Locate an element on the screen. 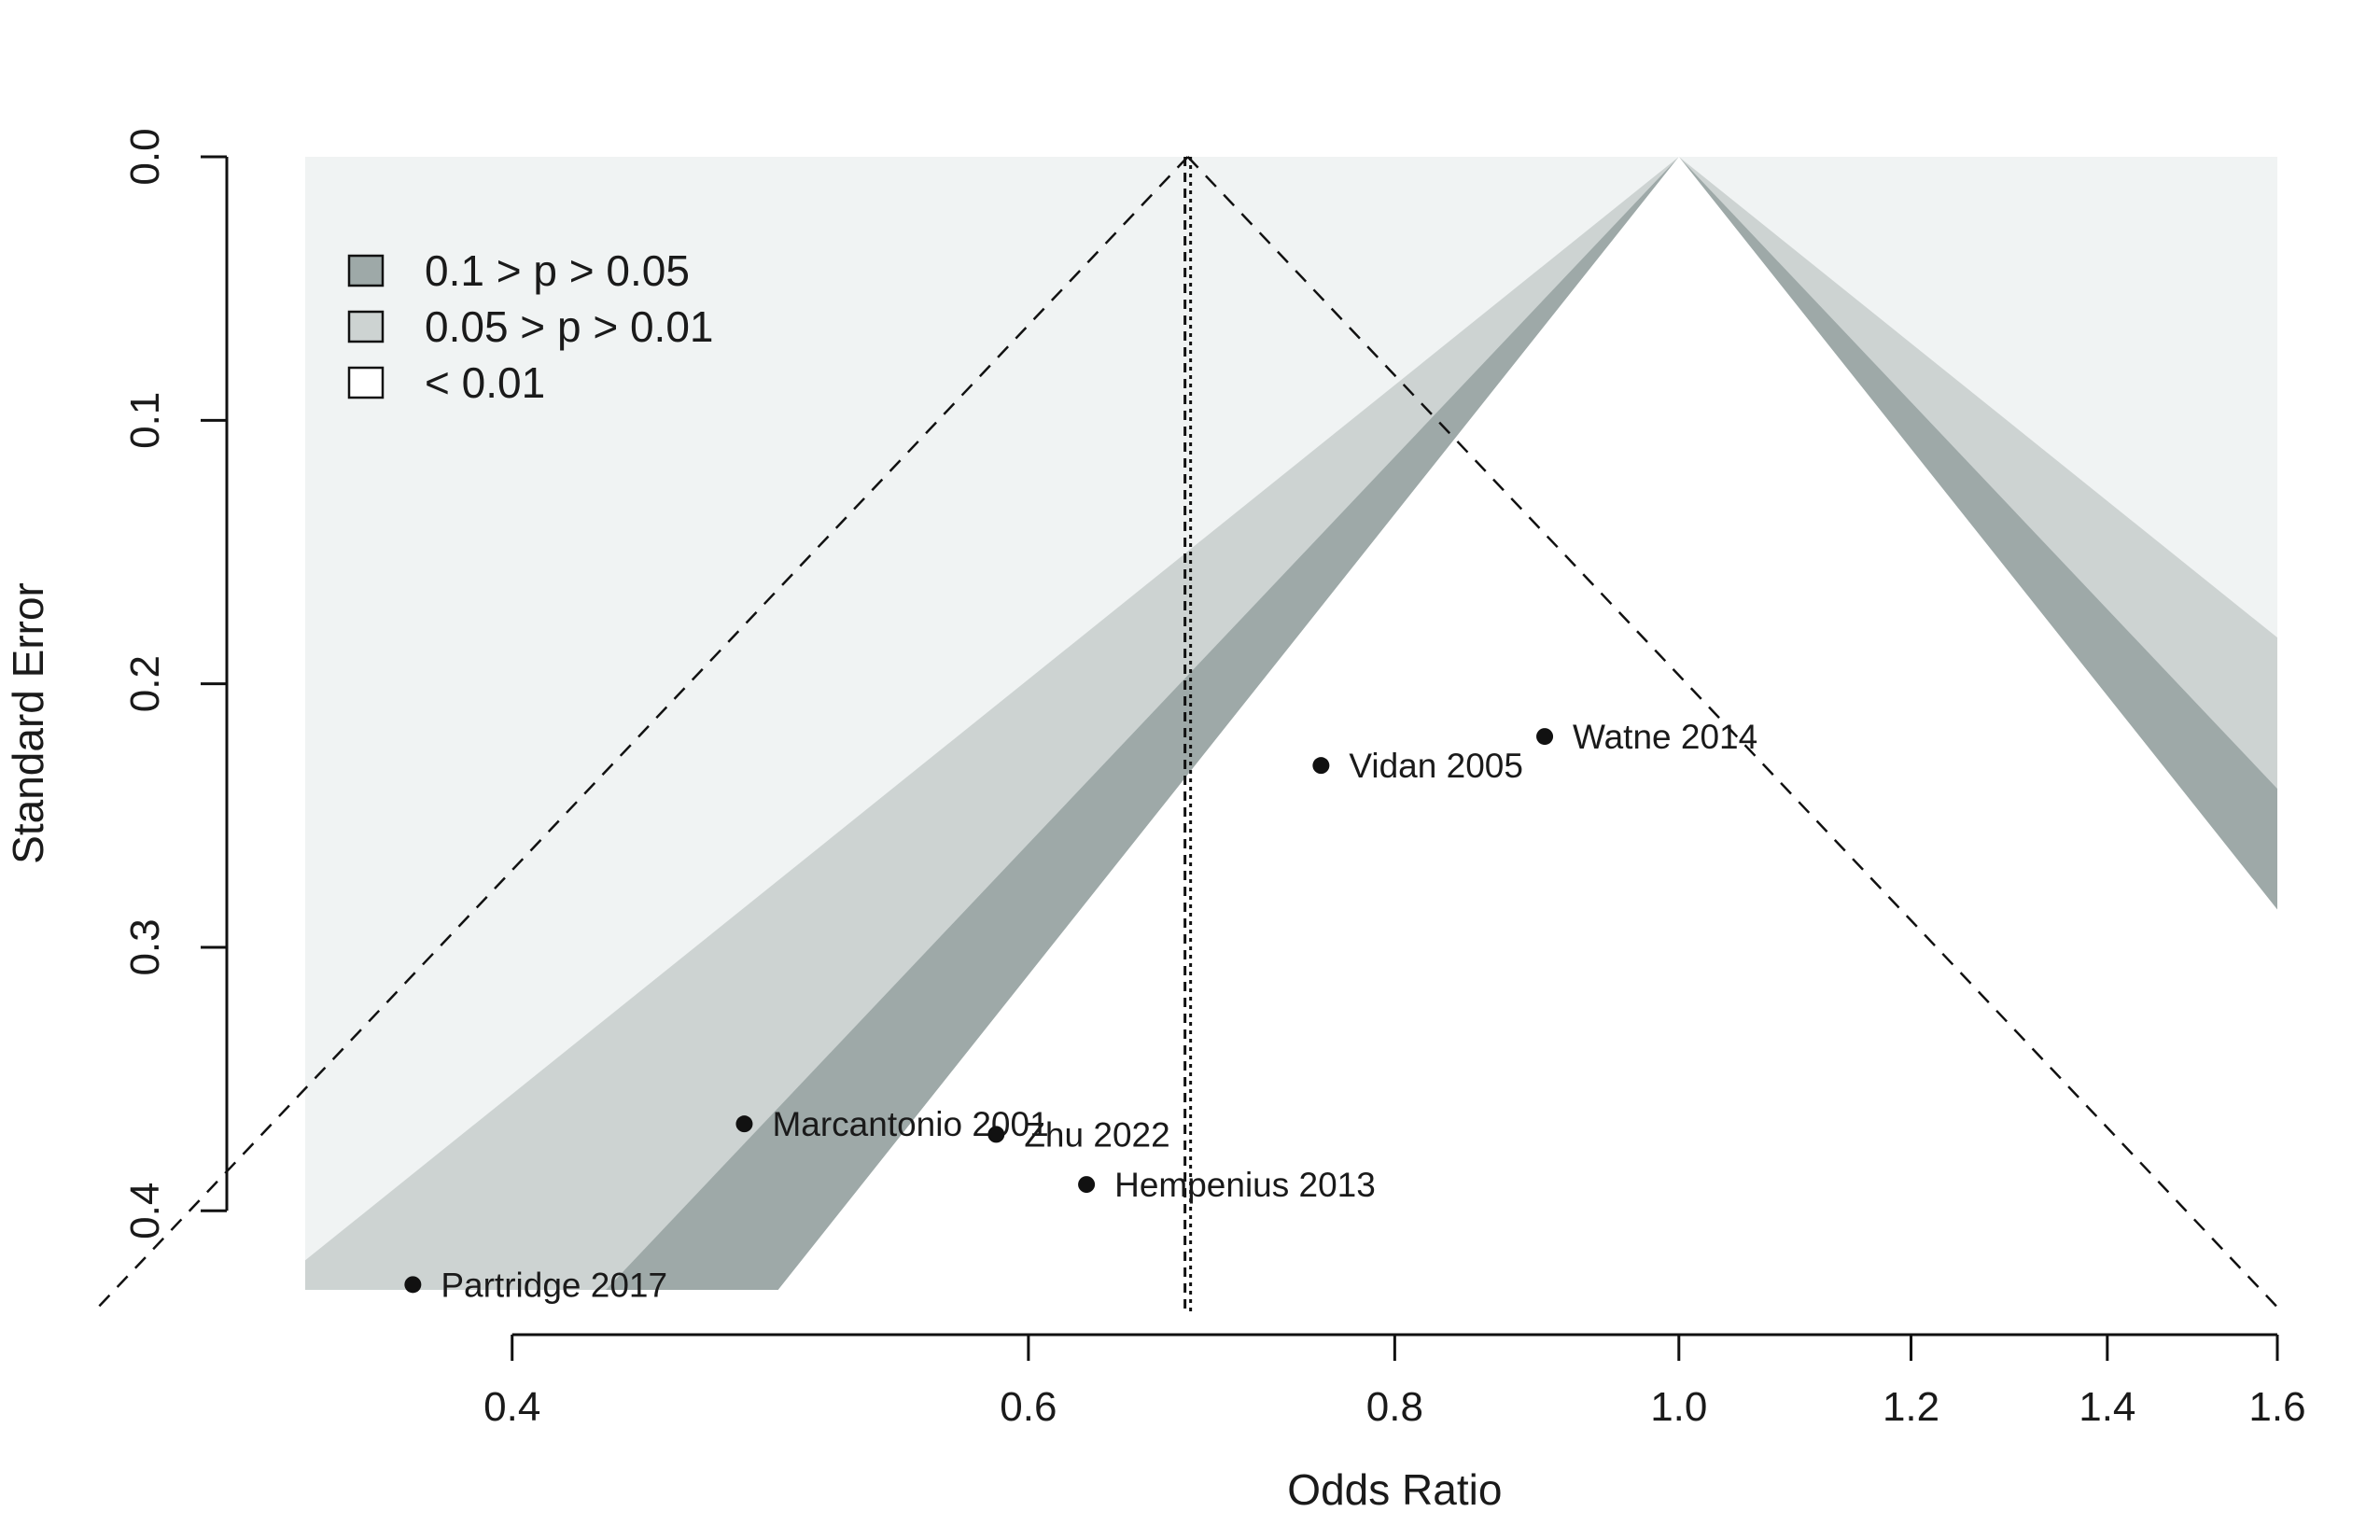 Image resolution: width=2380 pixels, height=1540 pixels. y-tick-label: 0.2 is located at coordinates (145, 683).